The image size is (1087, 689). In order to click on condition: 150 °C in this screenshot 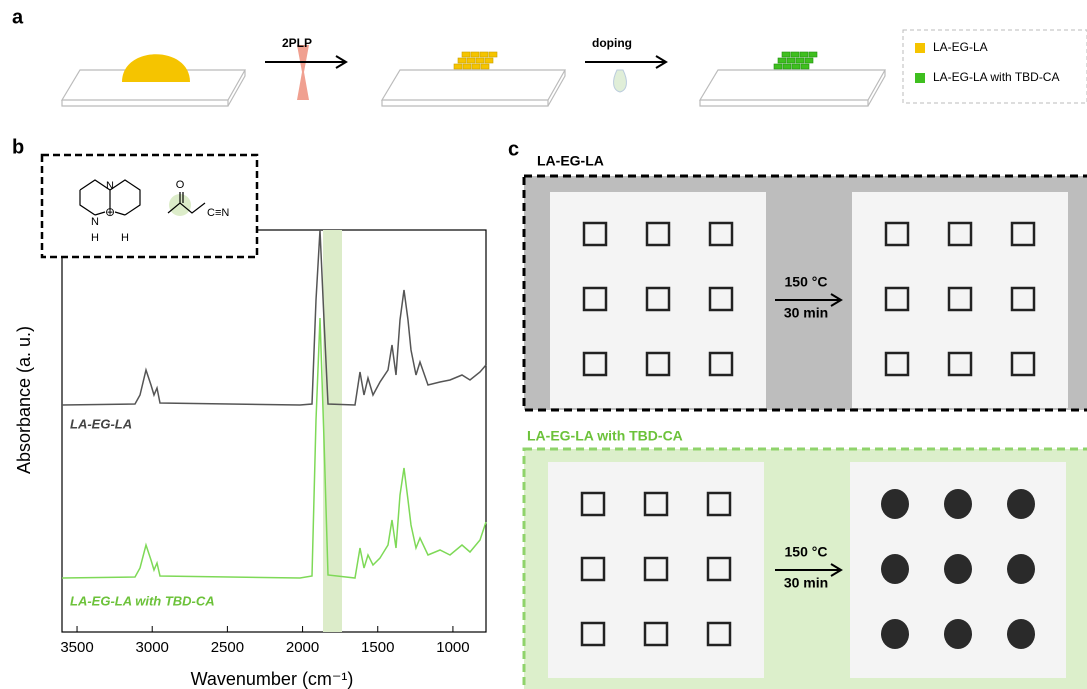, I will do `click(806, 282)`.